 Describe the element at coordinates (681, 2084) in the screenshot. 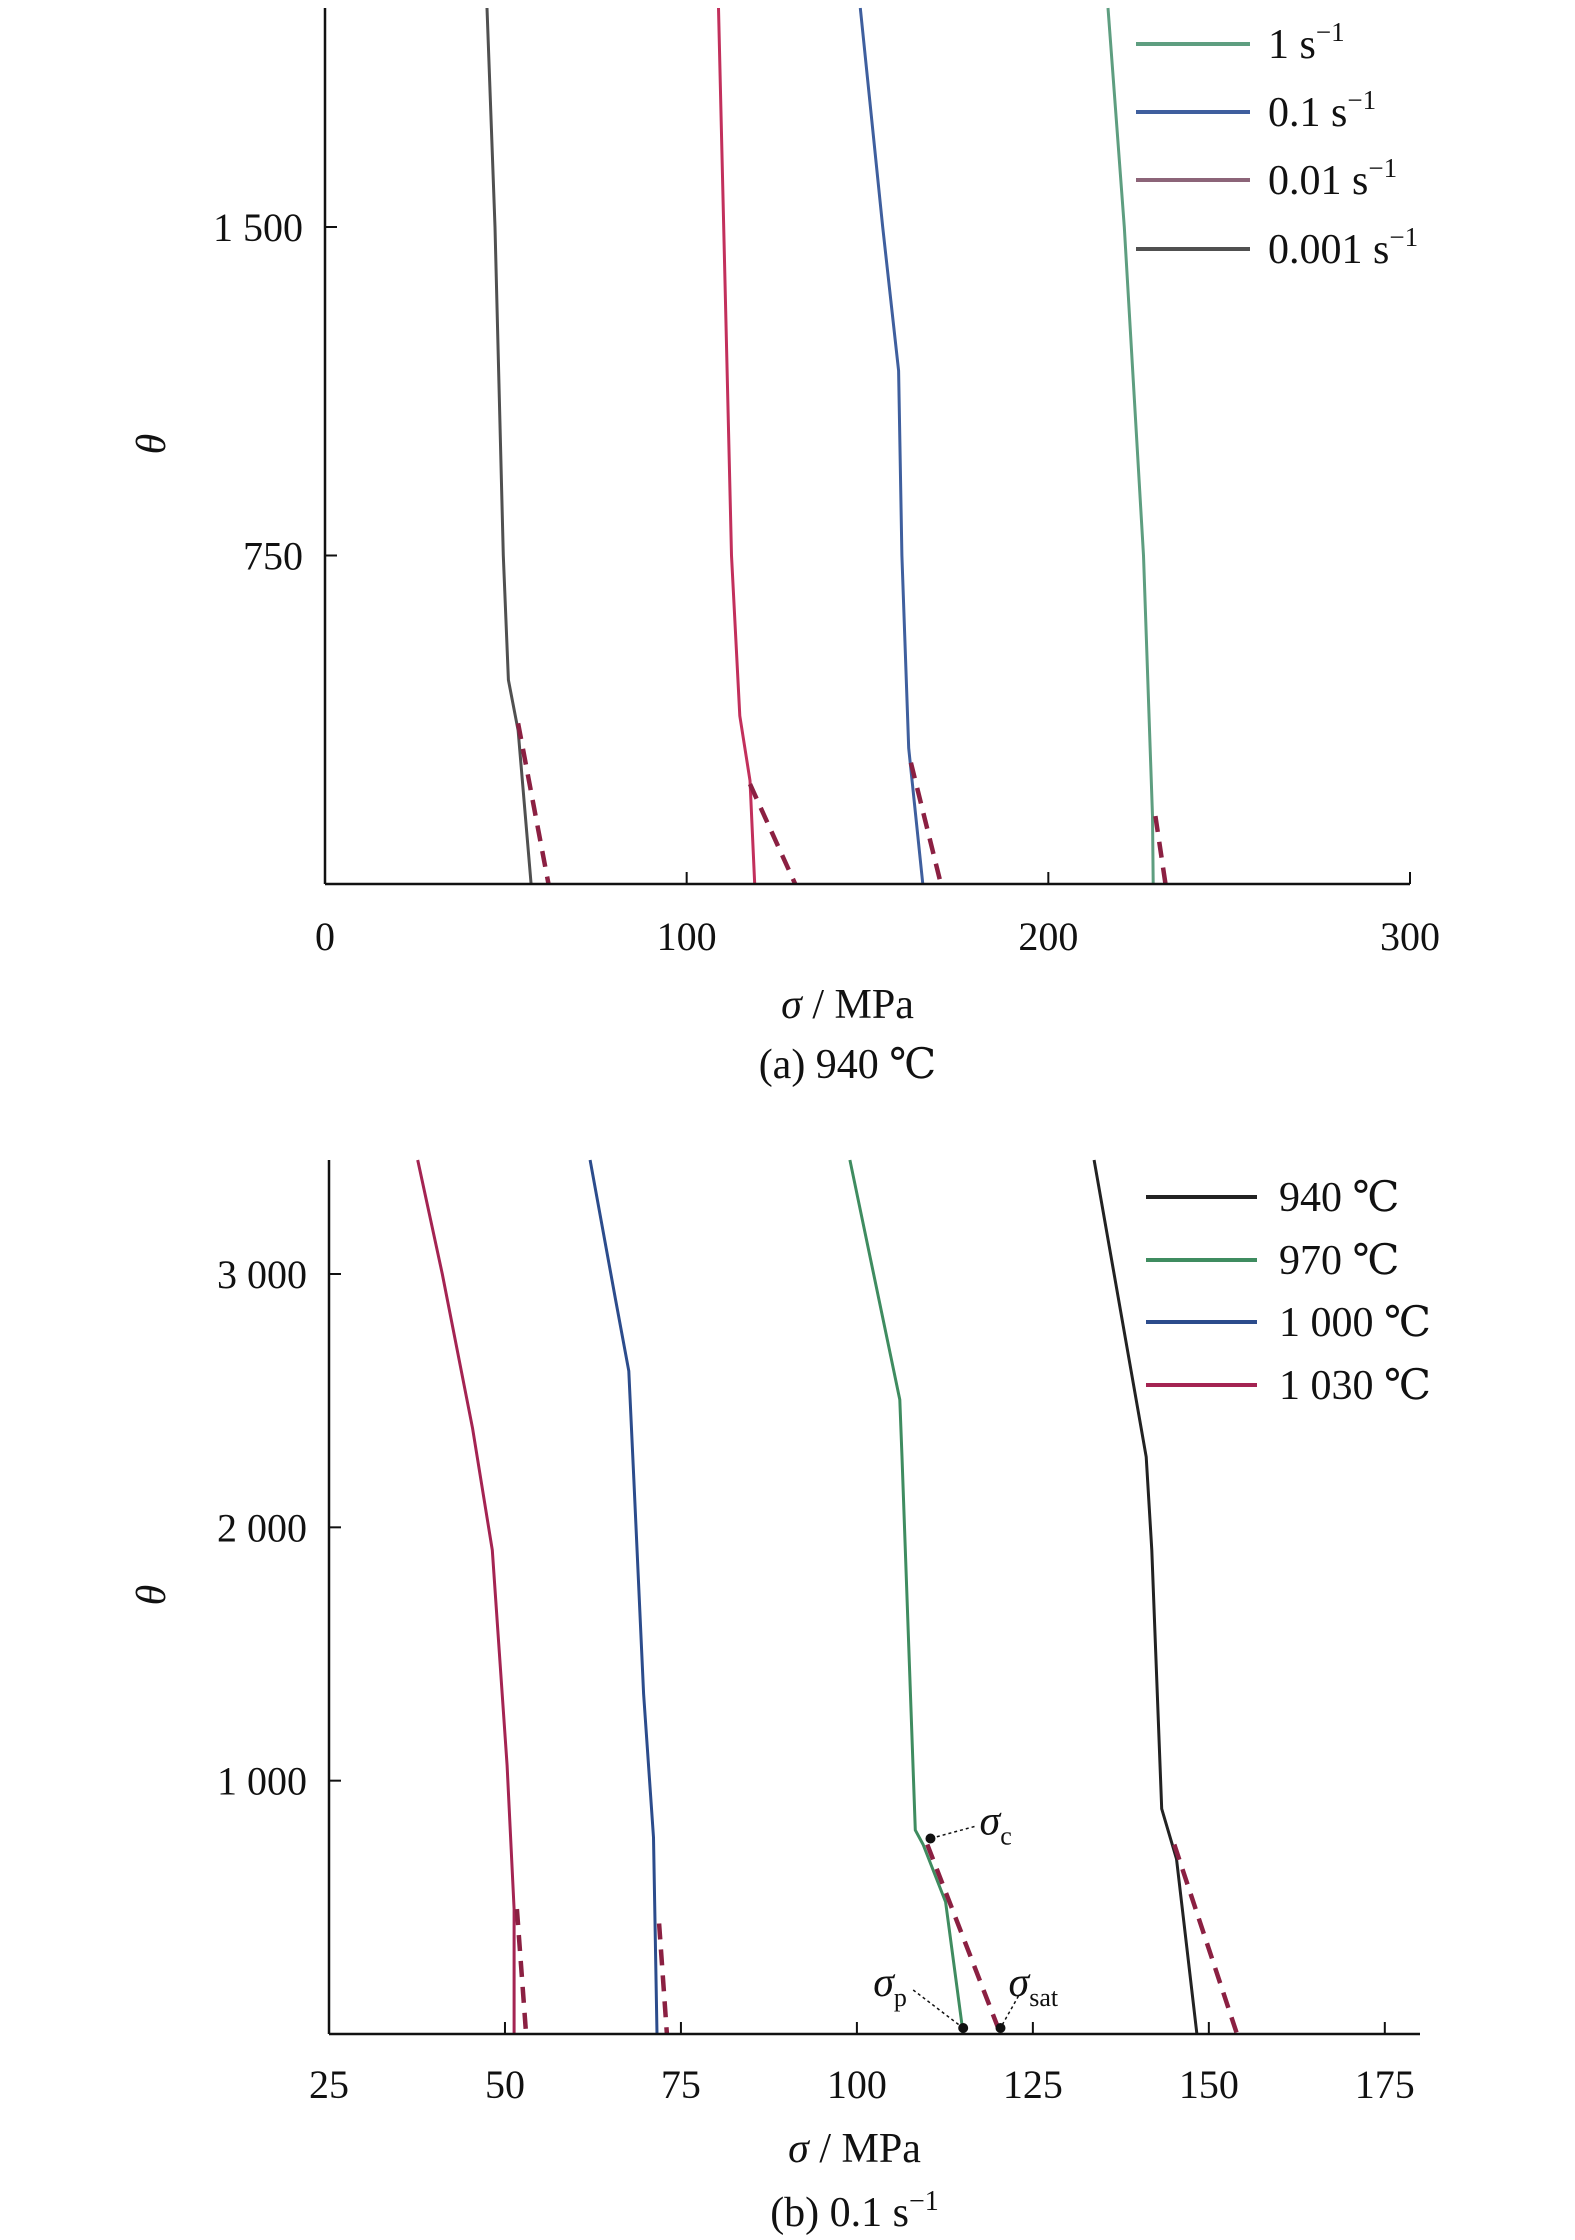

I see `x-tick-label: 75` at that location.